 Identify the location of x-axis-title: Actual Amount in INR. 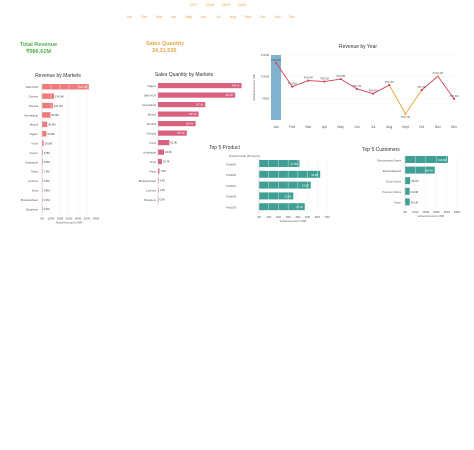
(431, 216).